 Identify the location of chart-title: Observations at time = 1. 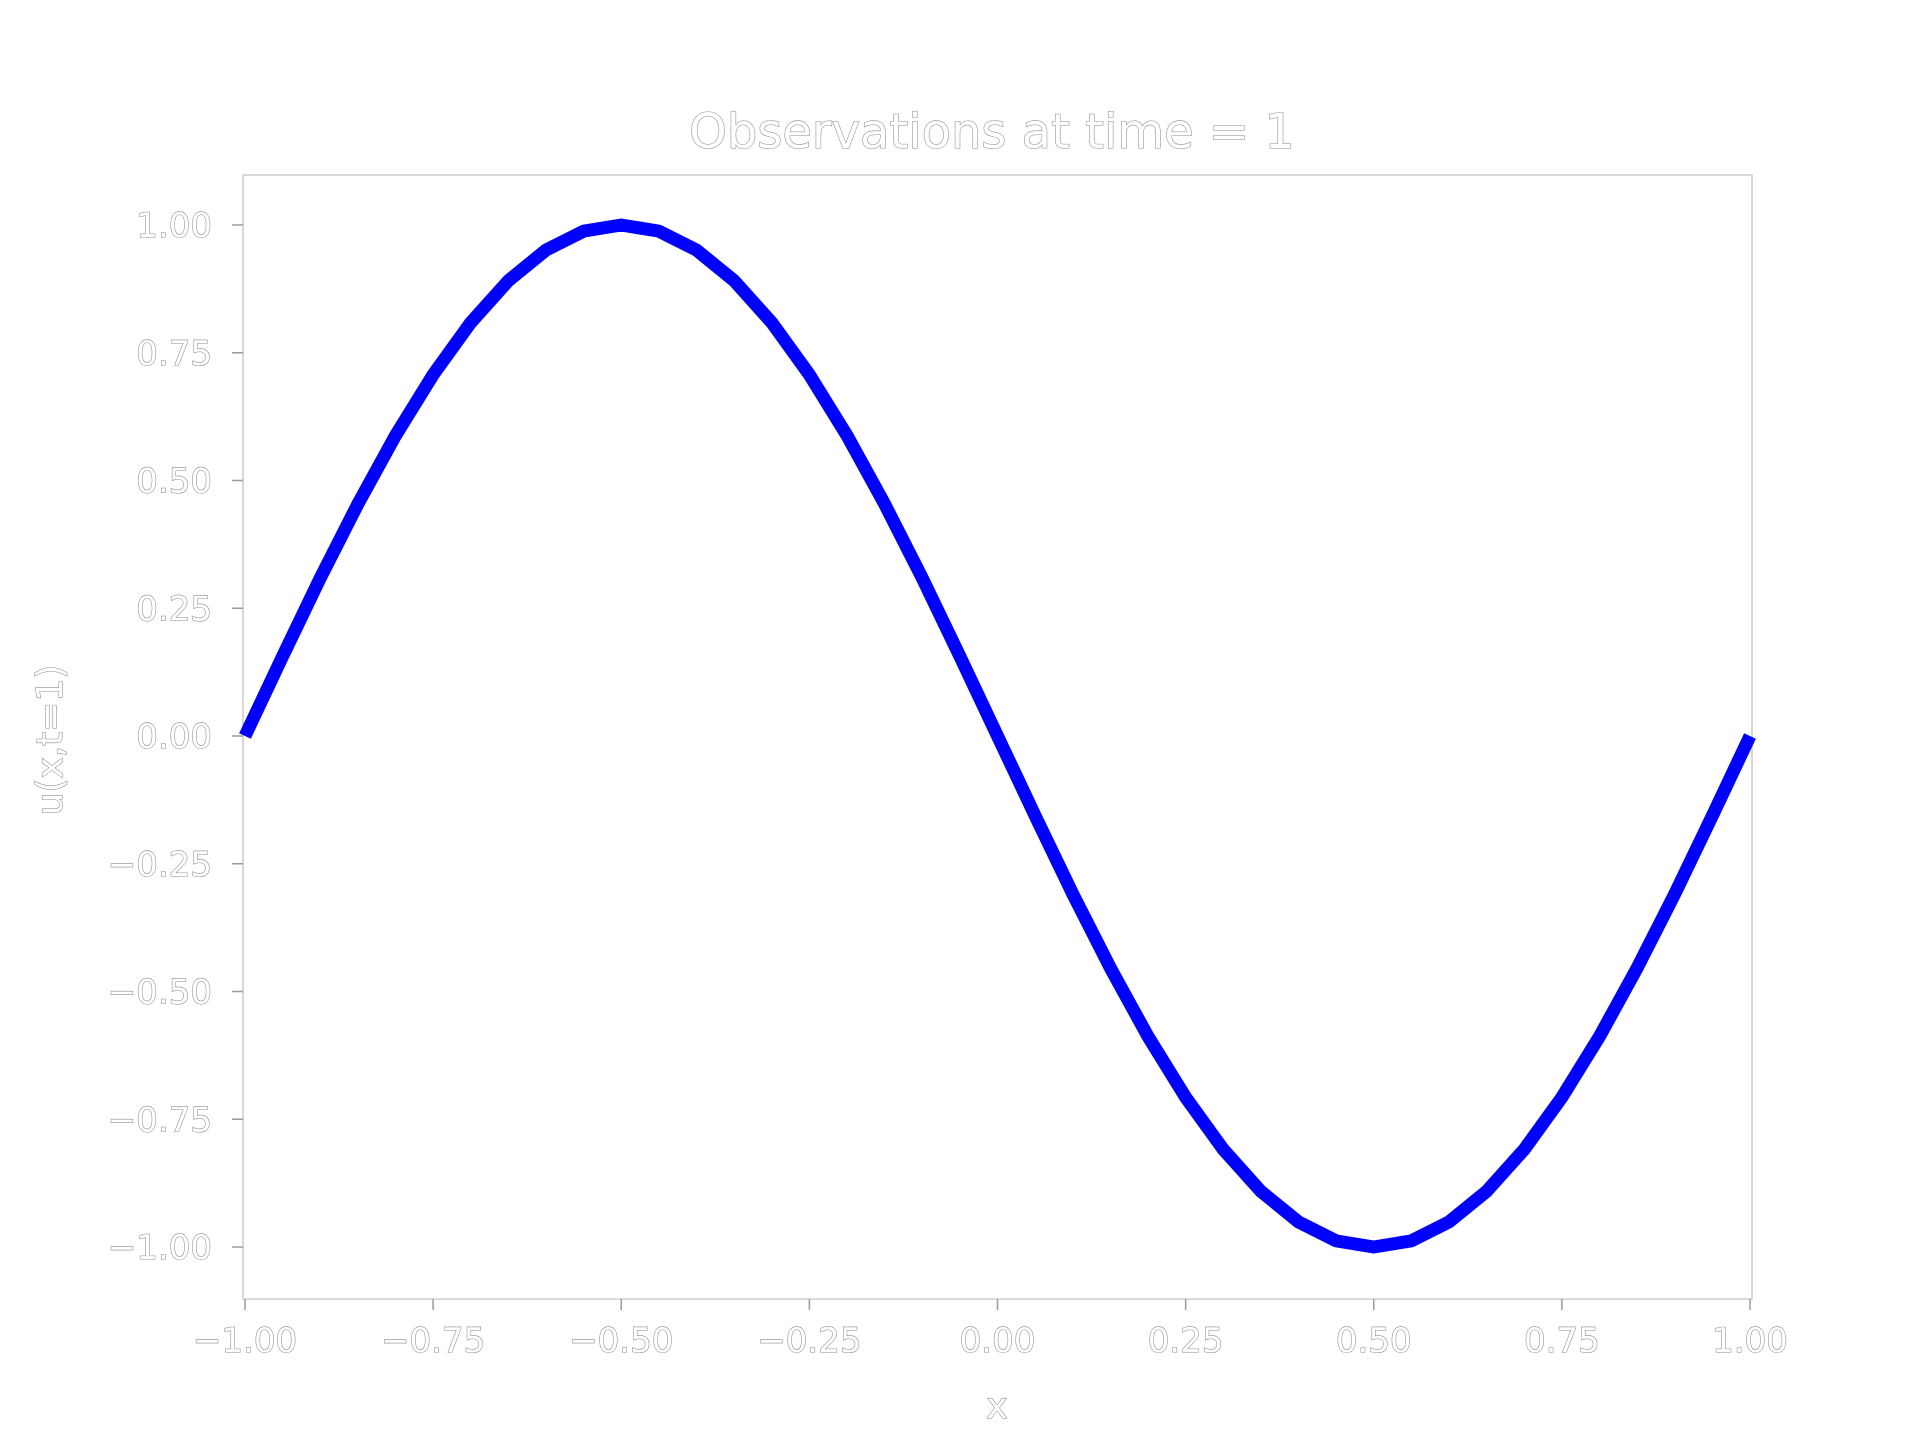
(992, 132).